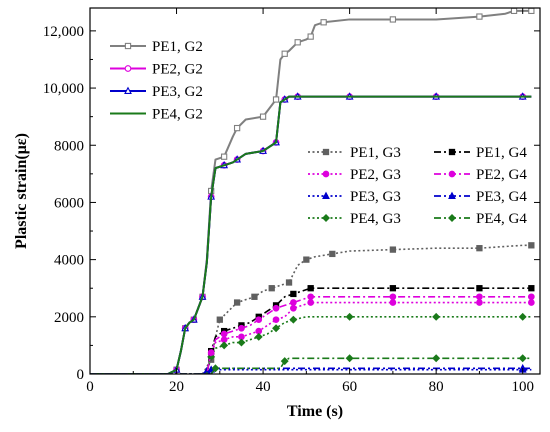  What do you see at coordinates (90, 387) in the screenshot?
I see `x-tick-label: 0` at bounding box center [90, 387].